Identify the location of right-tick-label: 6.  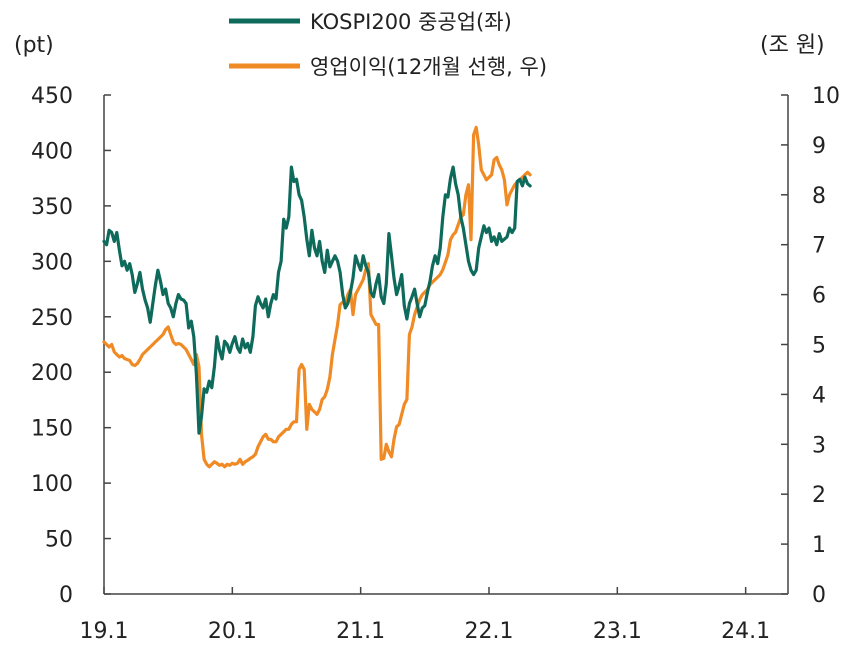
(819, 296).